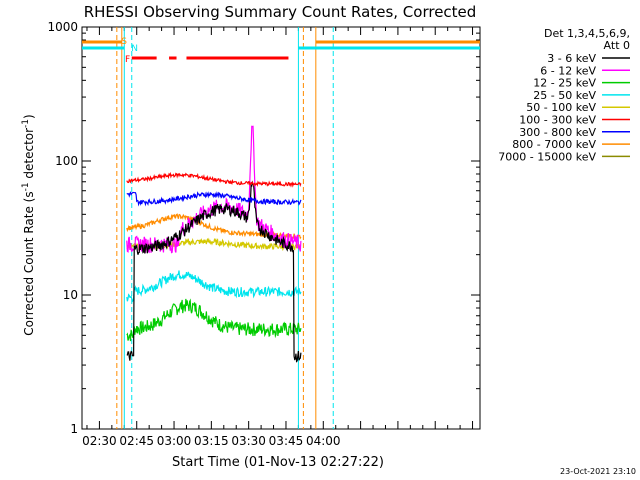  Describe the element at coordinates (564, 95) in the screenshot. I see `legend-label: 25 - 50 keV` at that location.